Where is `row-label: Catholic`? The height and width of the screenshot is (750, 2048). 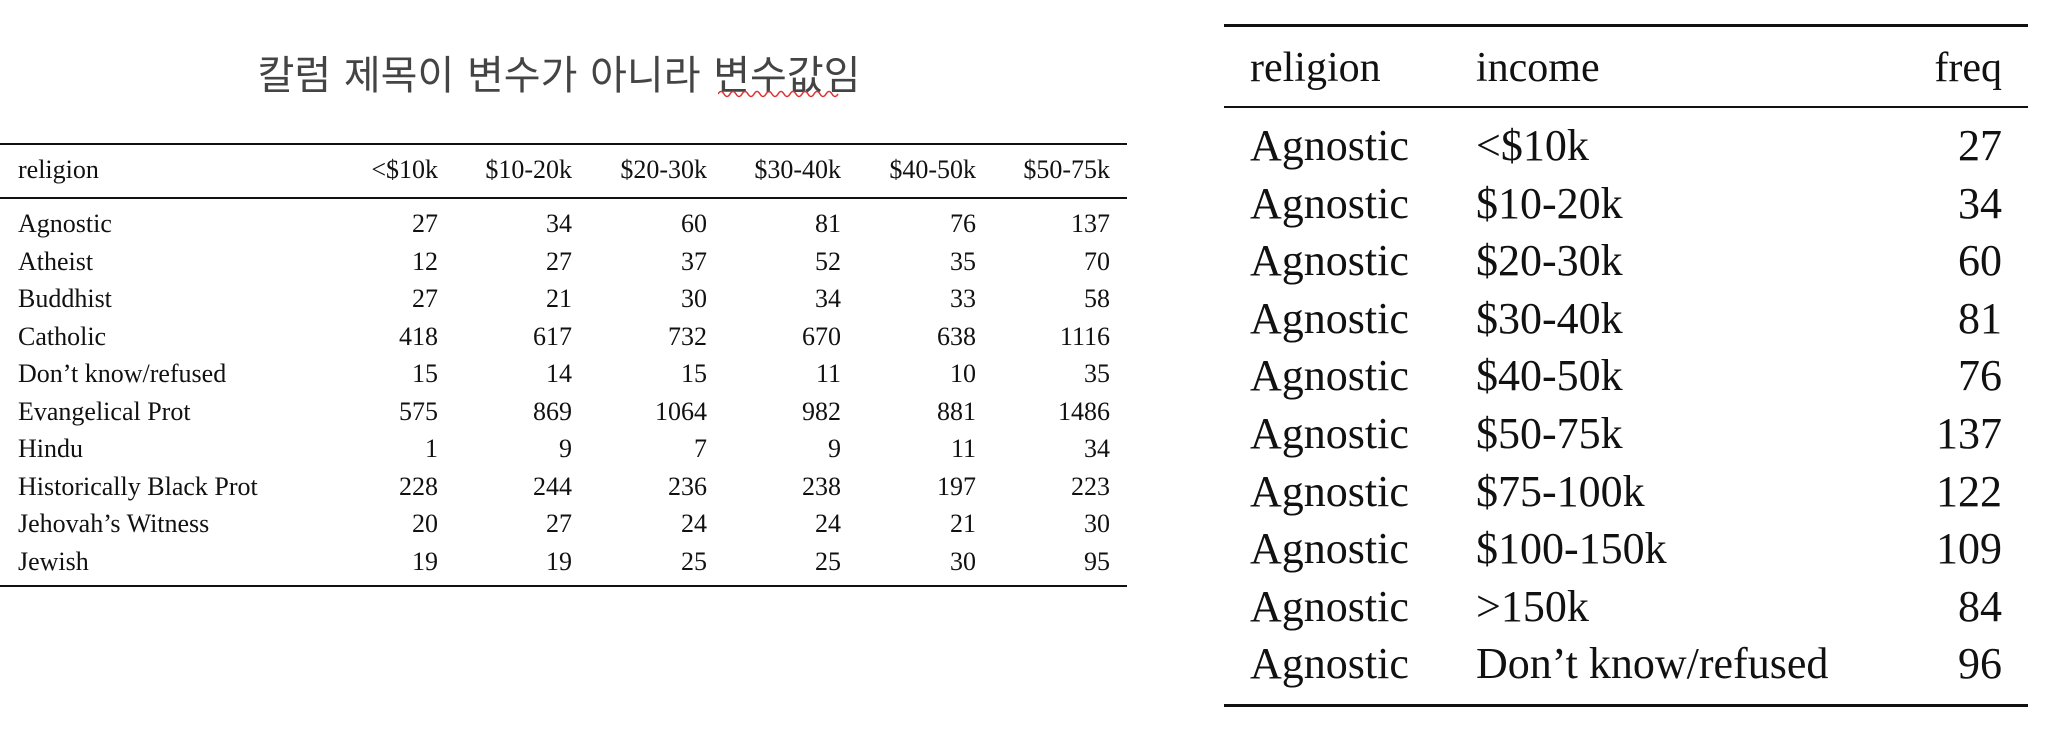 row-label: Catholic is located at coordinates (62, 336).